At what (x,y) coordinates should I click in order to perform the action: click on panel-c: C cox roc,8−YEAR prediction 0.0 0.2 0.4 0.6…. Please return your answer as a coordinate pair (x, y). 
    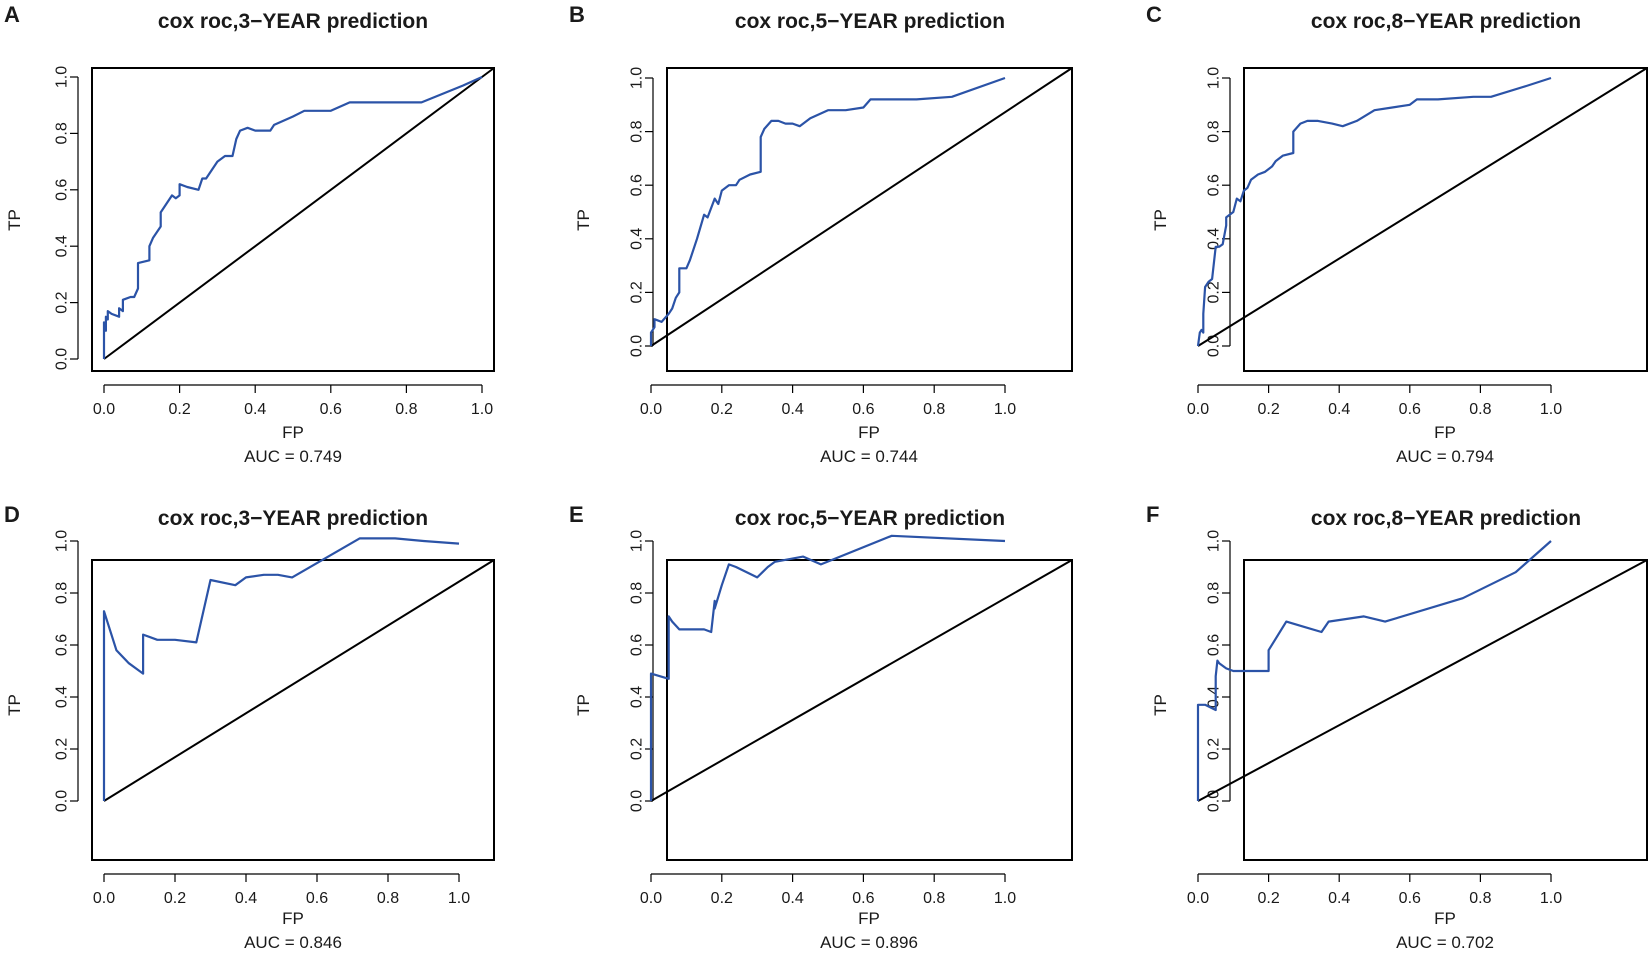
    Looking at the image, I should click on (1397, 234).